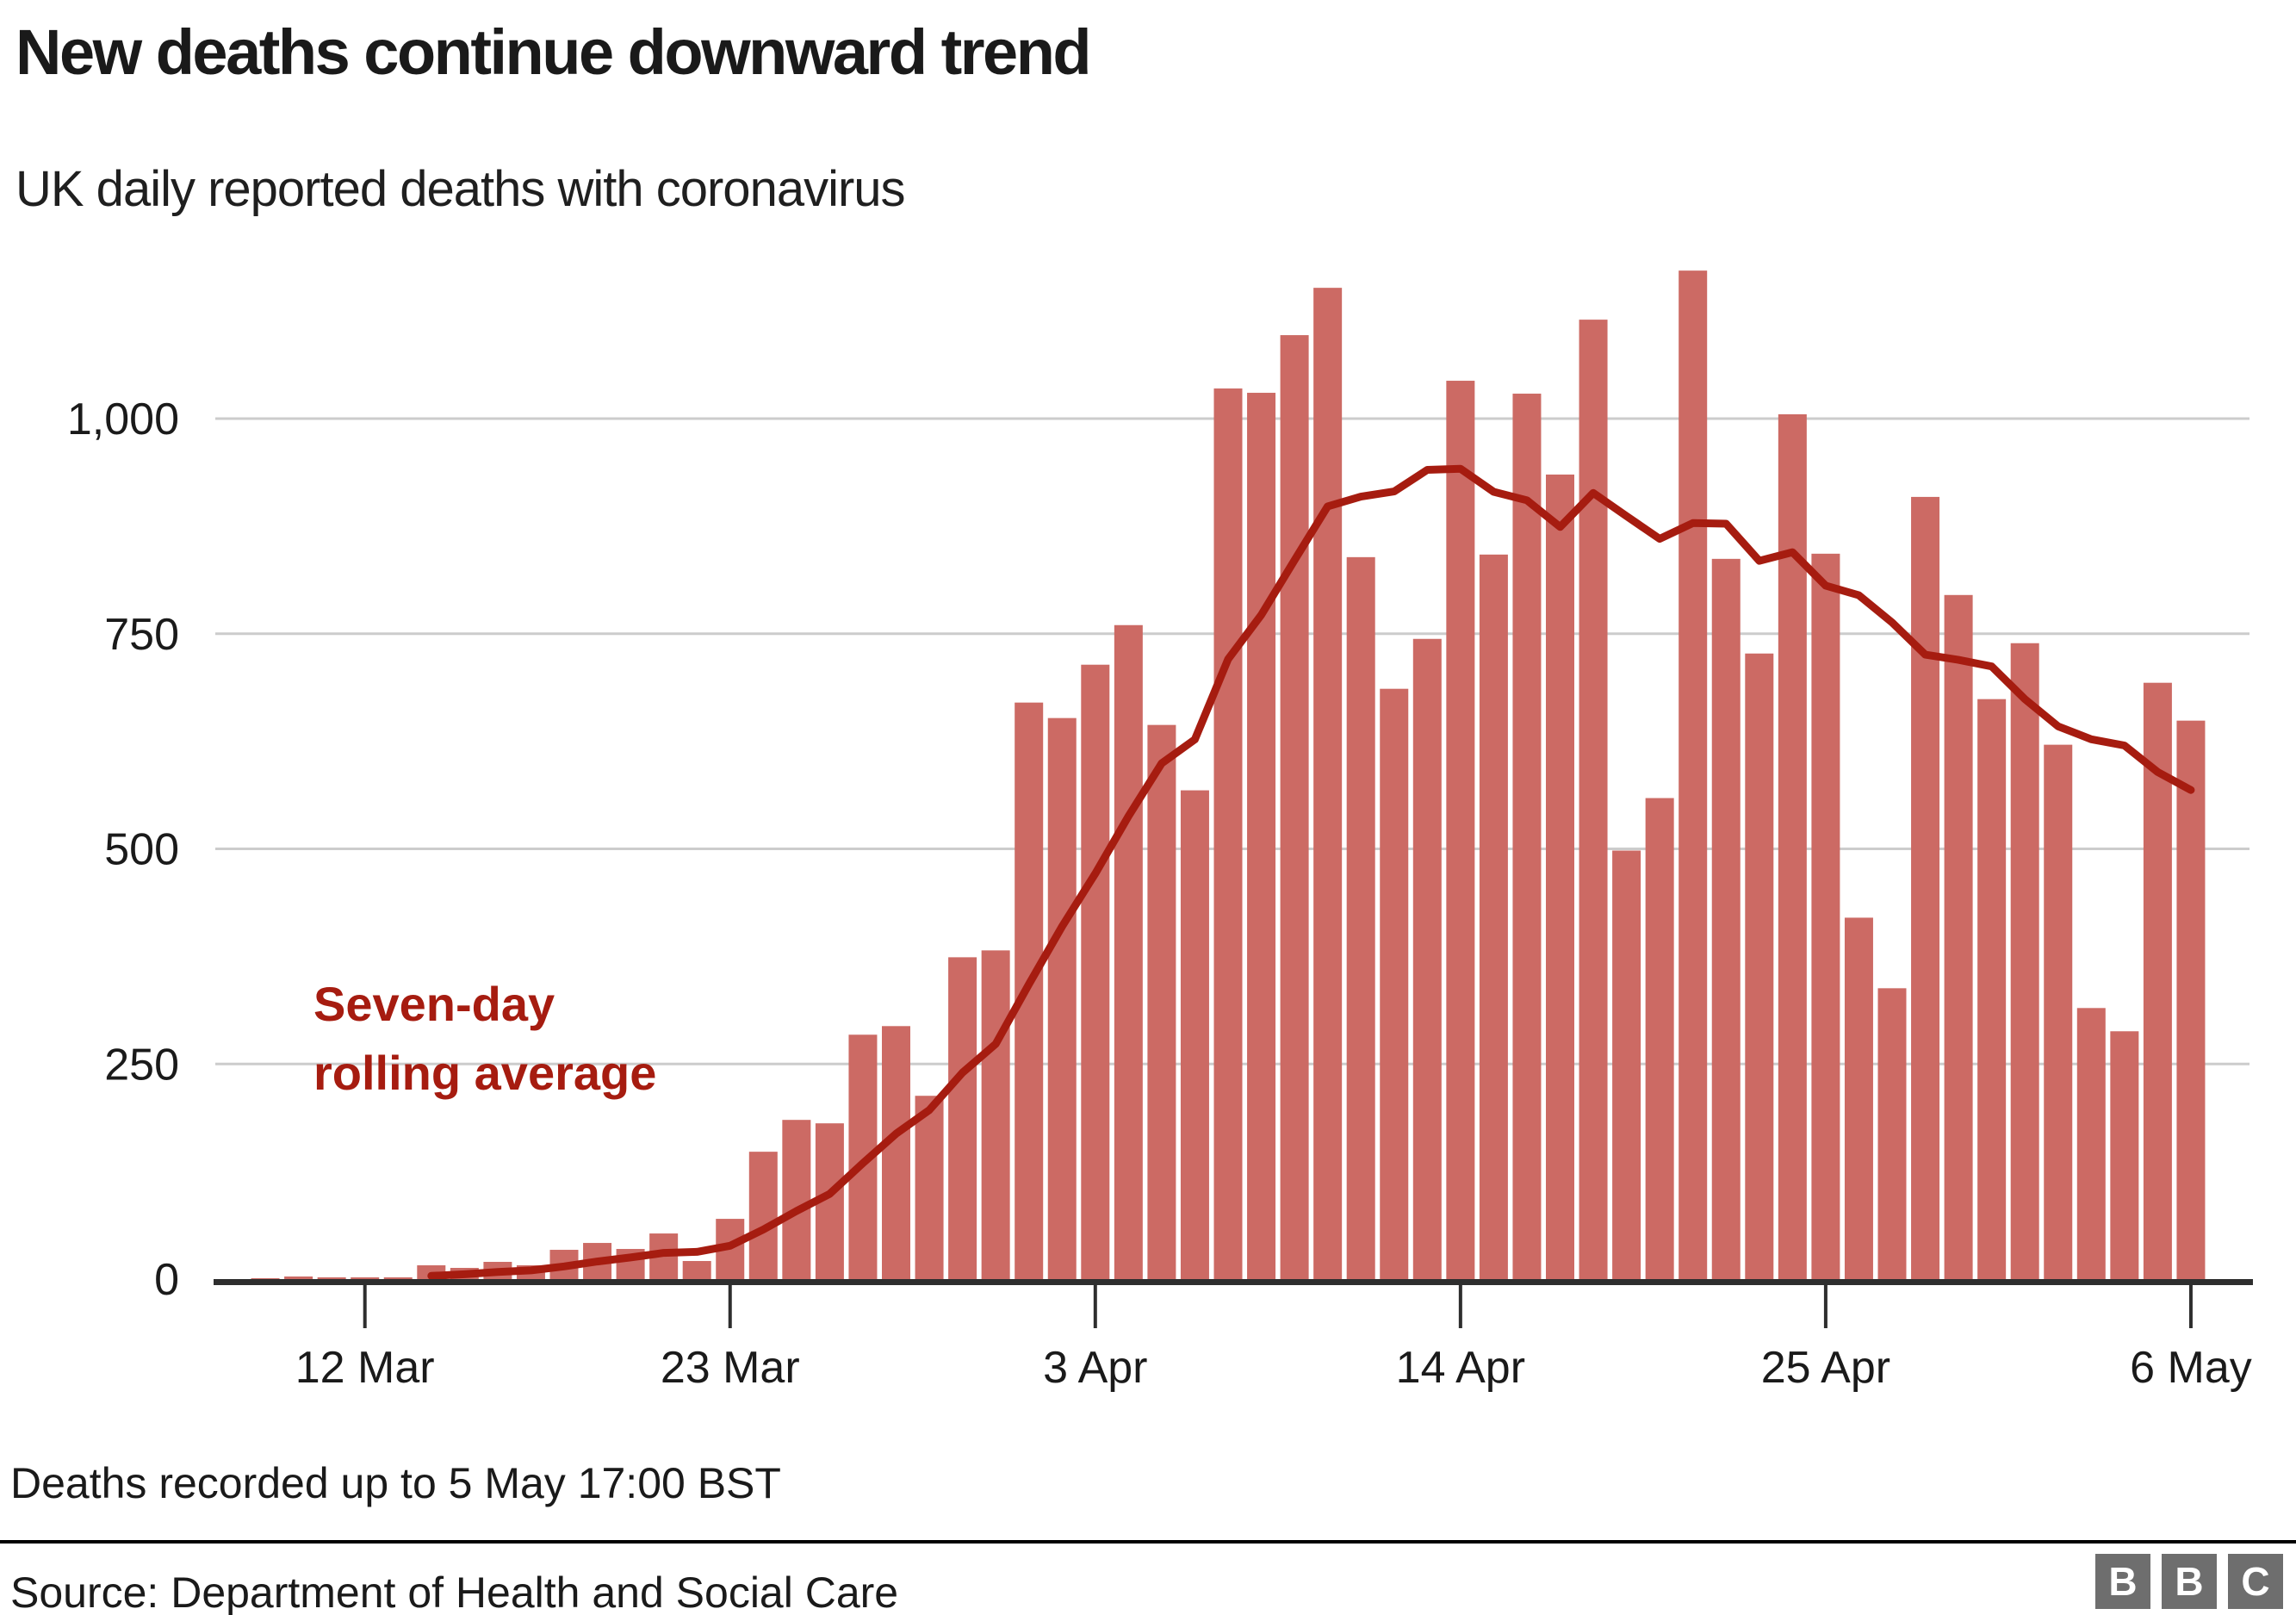  I want to click on footer-divider, so click(1148, 1542).